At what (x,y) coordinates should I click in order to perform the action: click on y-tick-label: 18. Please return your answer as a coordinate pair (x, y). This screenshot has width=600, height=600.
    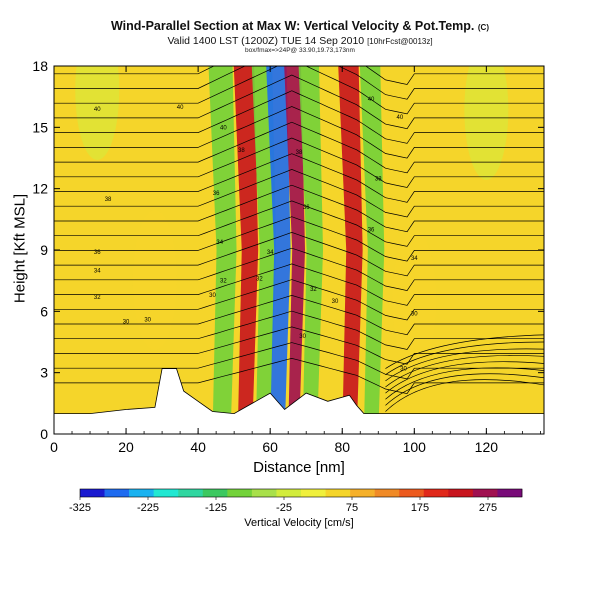
    Looking at the image, I should click on (40, 66).